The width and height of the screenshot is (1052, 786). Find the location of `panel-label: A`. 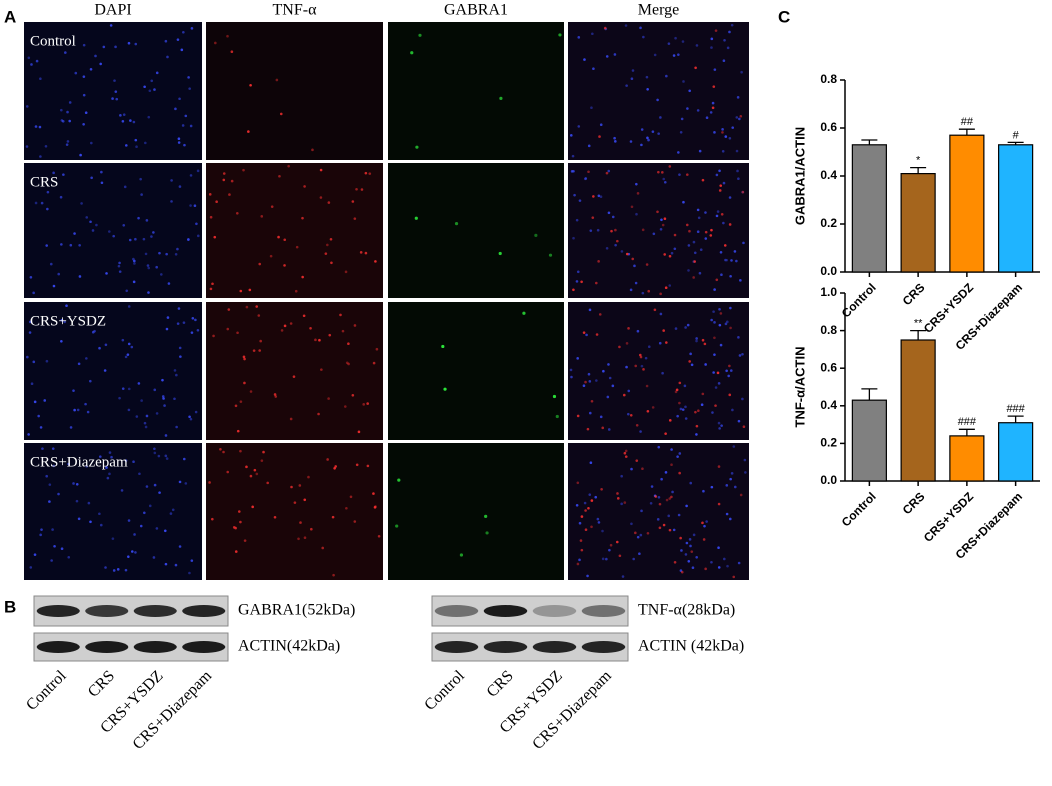

panel-label: A is located at coordinates (10, 16).